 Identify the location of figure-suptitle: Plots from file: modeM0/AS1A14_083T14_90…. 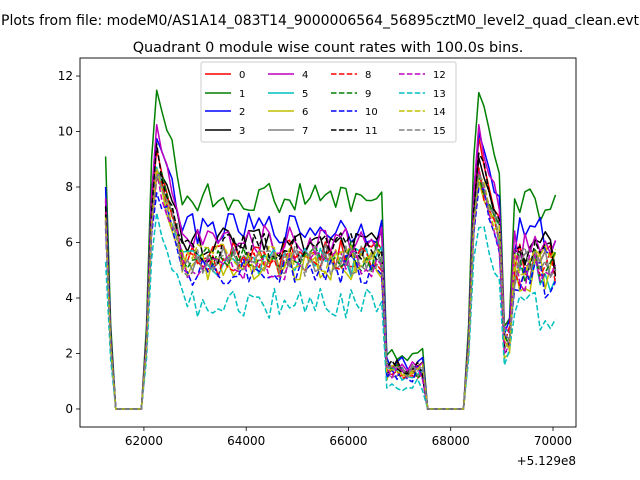
(320, 21).